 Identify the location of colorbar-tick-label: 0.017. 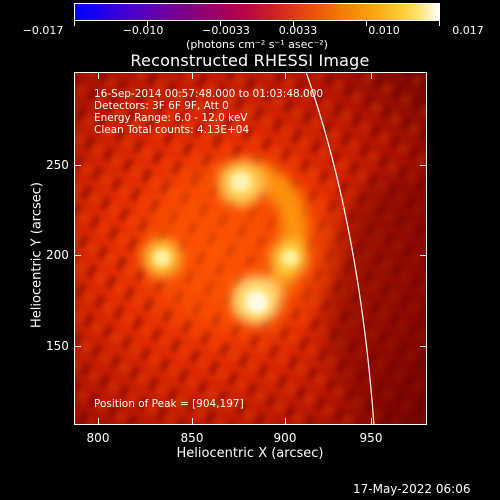
(468, 30).